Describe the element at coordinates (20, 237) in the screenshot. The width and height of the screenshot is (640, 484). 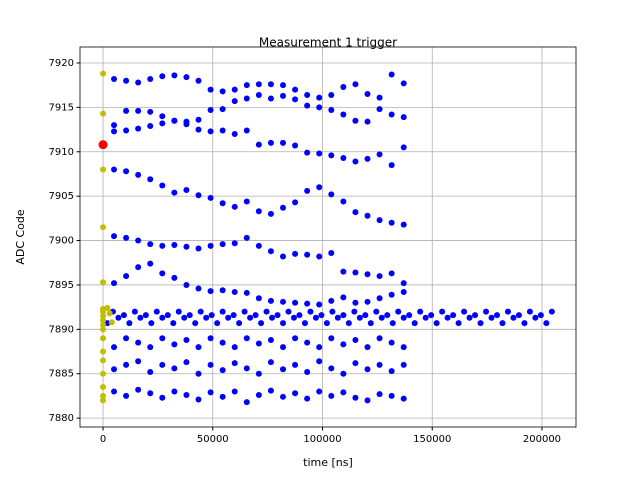
I see `y-axis-label: ADC Code` at that location.